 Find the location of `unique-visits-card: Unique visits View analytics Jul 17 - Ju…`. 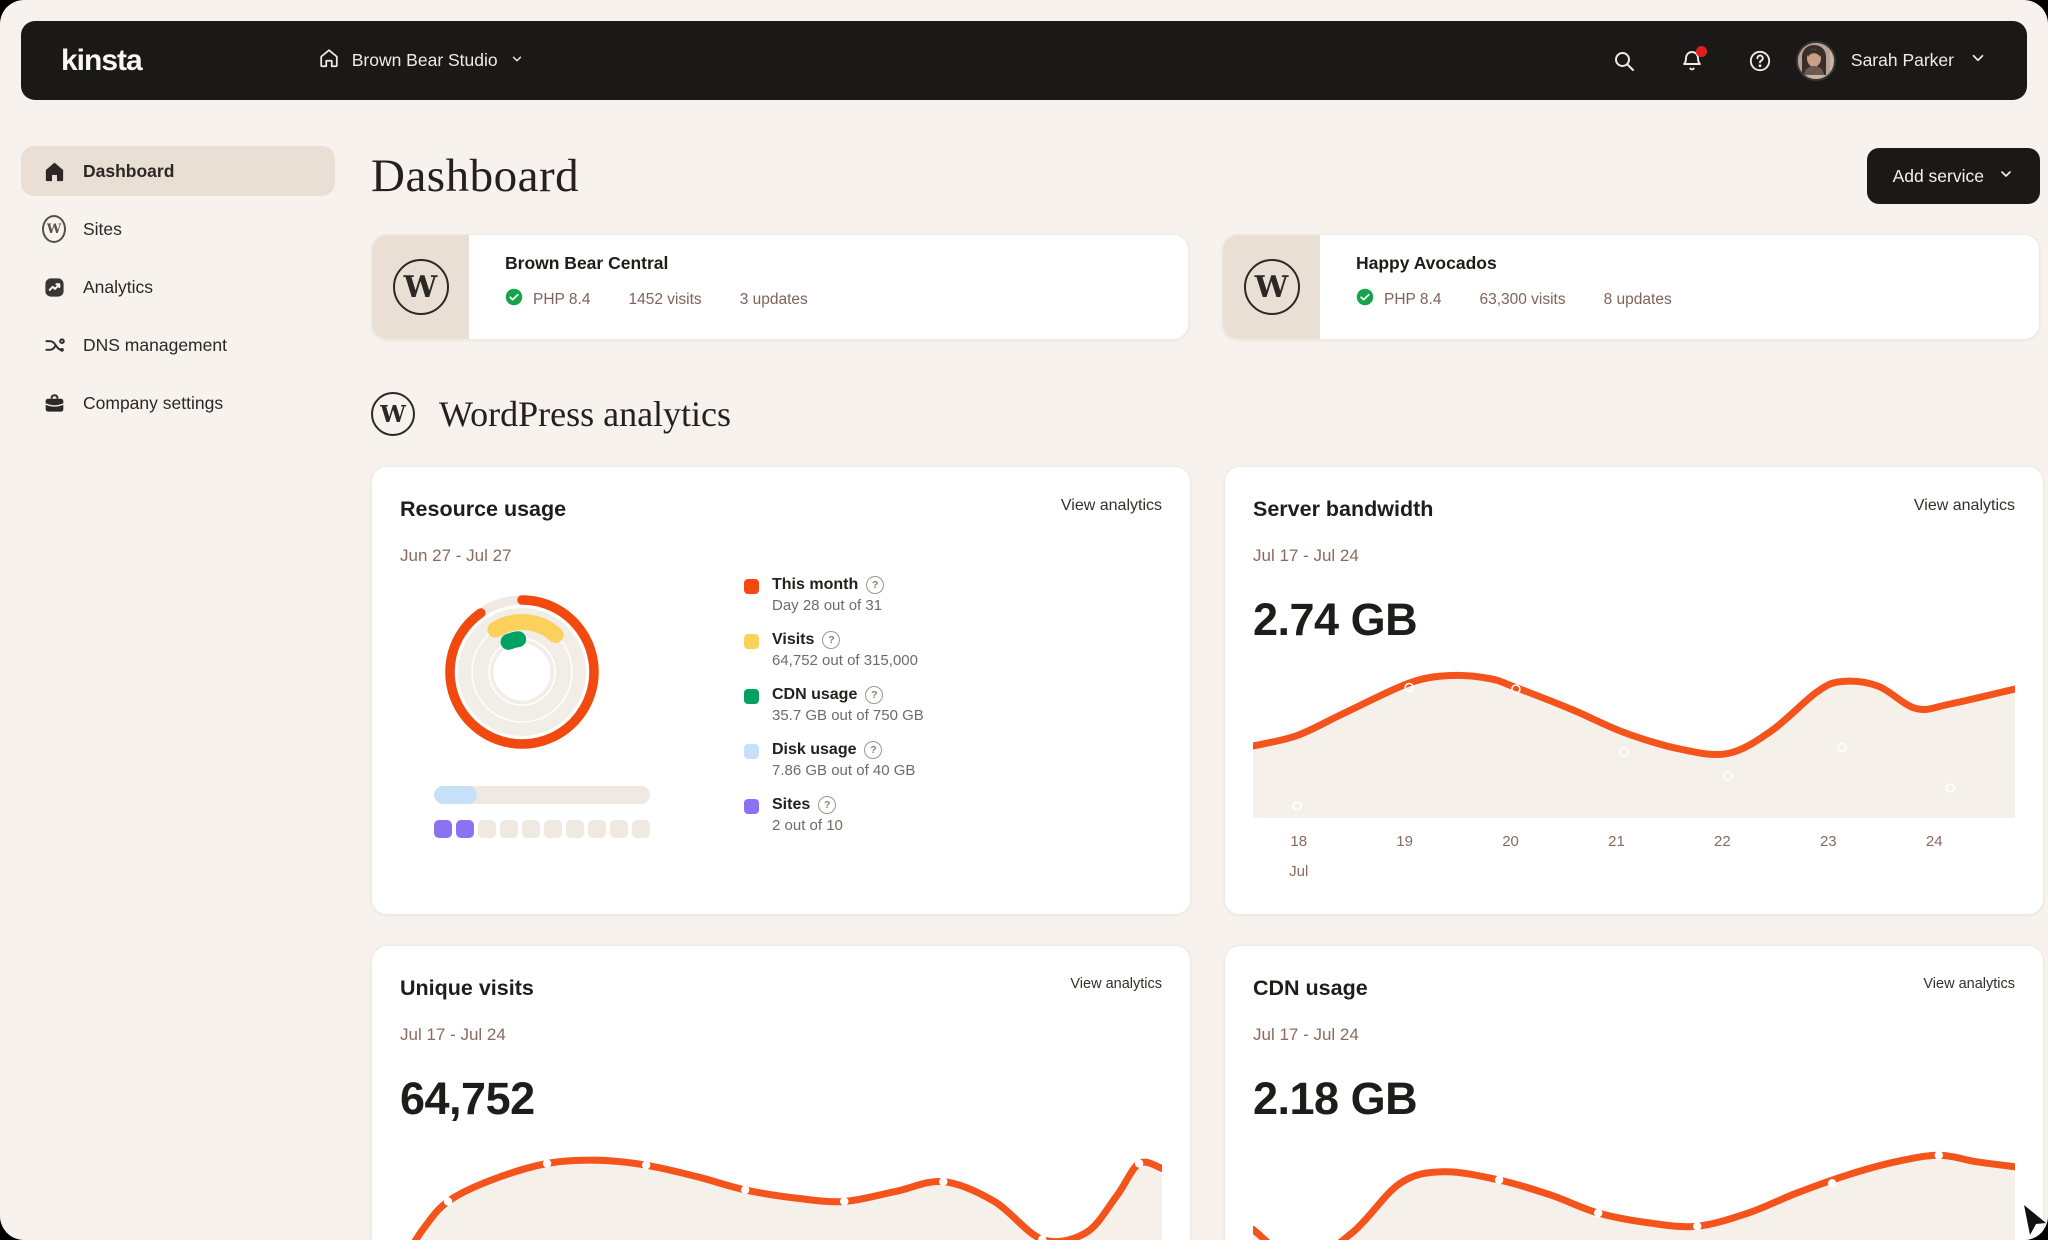

unique-visits-card: Unique visits View analytics Jul 17 - Ju… is located at coordinates (781, 1092).